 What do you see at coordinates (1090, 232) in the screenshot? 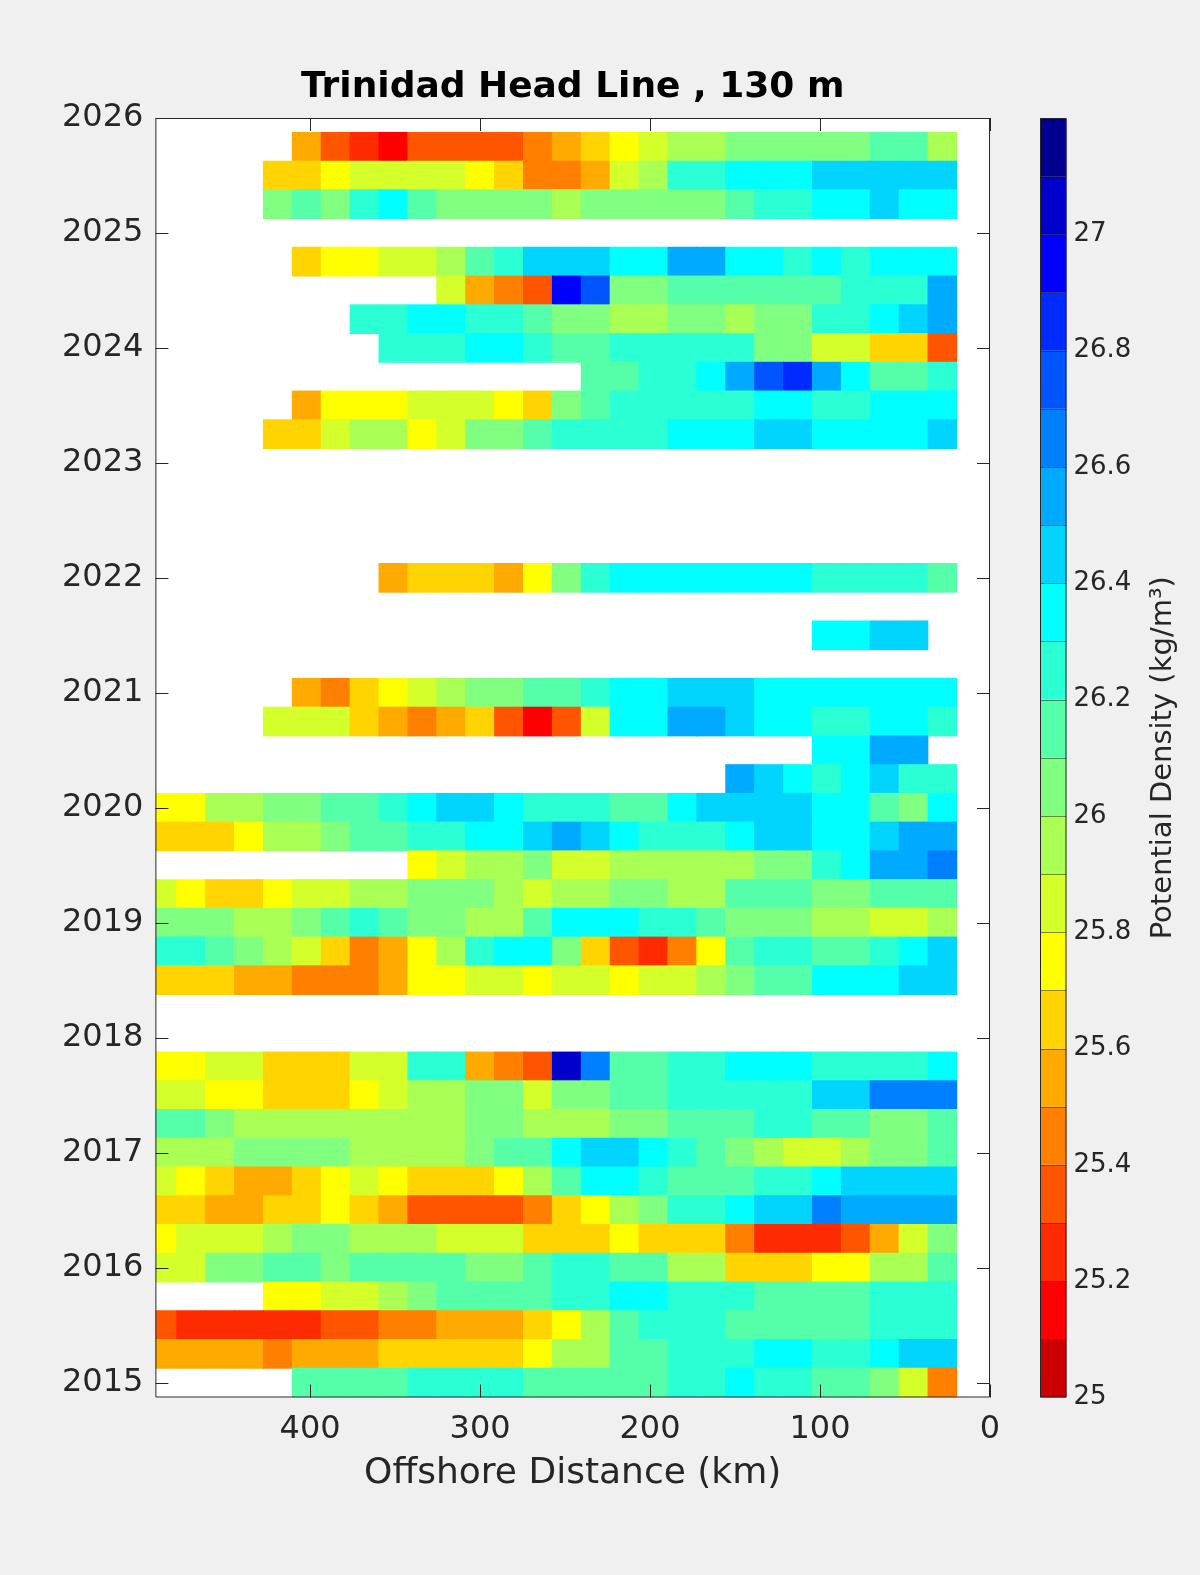
I see `color-bar-label: 27` at bounding box center [1090, 232].